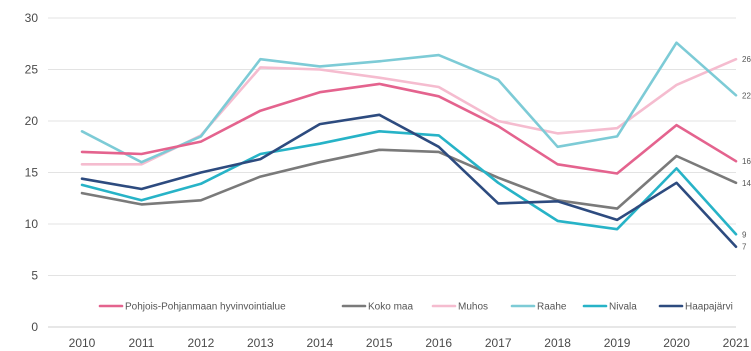 The image size is (751, 351). I want to click on x-tick-label: 2018, so click(557, 343).